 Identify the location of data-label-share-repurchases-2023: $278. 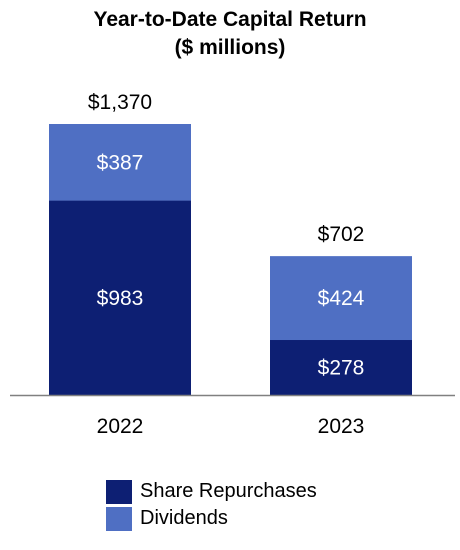
(341, 368).